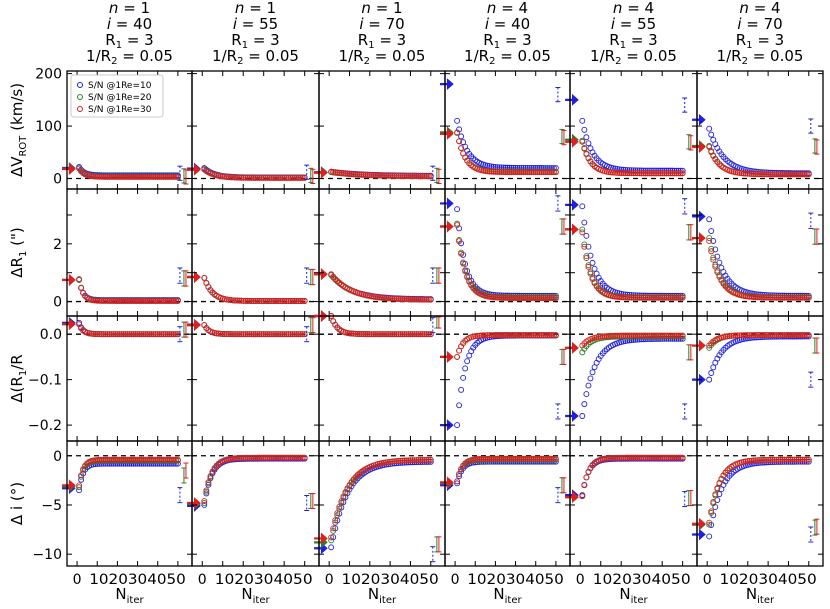 The width and height of the screenshot is (830, 609). What do you see at coordinates (507, 8) in the screenshot?
I see `column-title-line: n = 4` at bounding box center [507, 8].